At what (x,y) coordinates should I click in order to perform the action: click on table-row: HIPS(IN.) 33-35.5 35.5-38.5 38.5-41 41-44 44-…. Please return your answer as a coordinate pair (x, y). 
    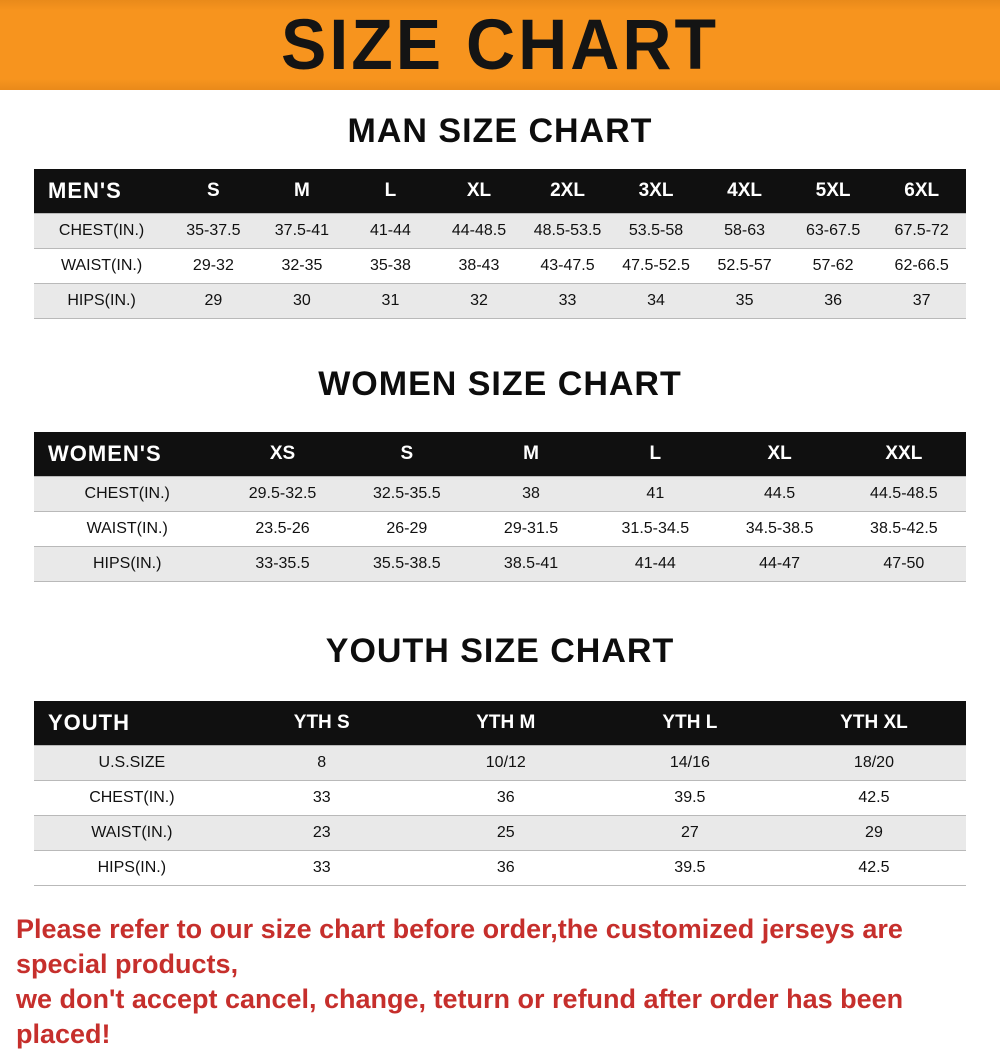
    Looking at the image, I should click on (500, 564).